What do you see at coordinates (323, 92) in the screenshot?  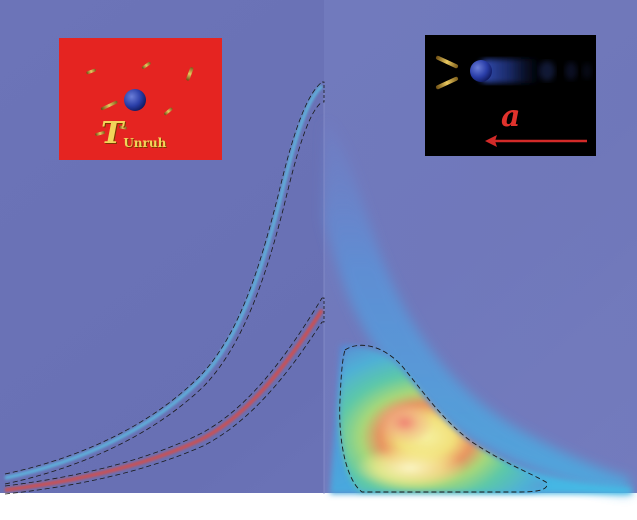 I see `upper-curve-cap` at bounding box center [323, 92].